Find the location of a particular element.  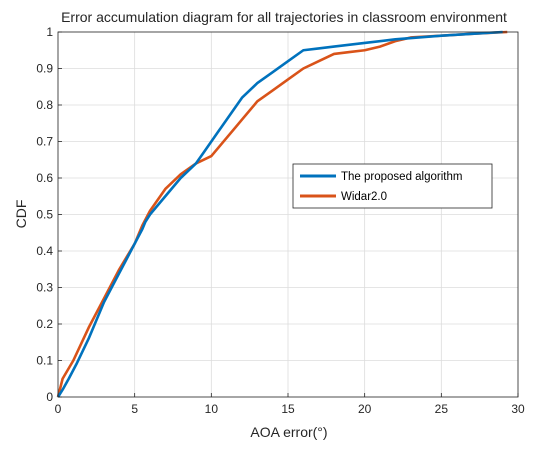

x-tick-label: 20 is located at coordinates (365, 409).